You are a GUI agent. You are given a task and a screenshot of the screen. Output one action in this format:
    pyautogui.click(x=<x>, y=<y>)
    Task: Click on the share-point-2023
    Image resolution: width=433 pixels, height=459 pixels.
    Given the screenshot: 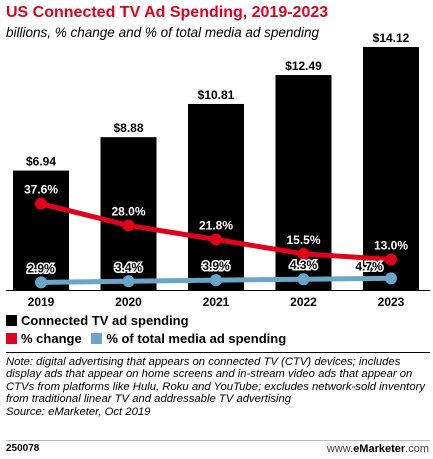 What is the action you would take?
    pyautogui.click(x=391, y=278)
    